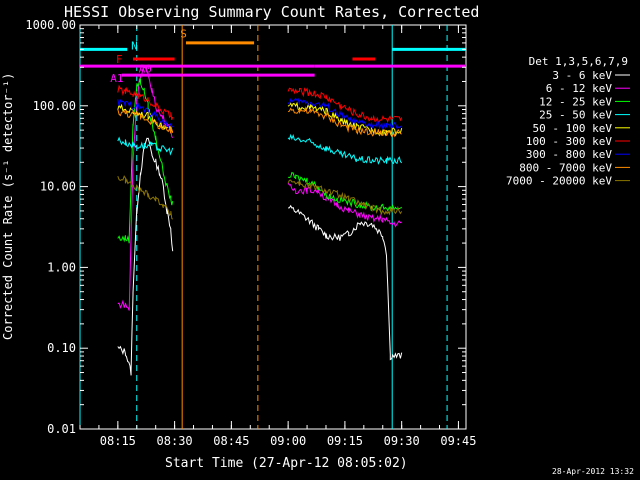  I want to click on x-tick-label: 08:30, so click(175, 441).